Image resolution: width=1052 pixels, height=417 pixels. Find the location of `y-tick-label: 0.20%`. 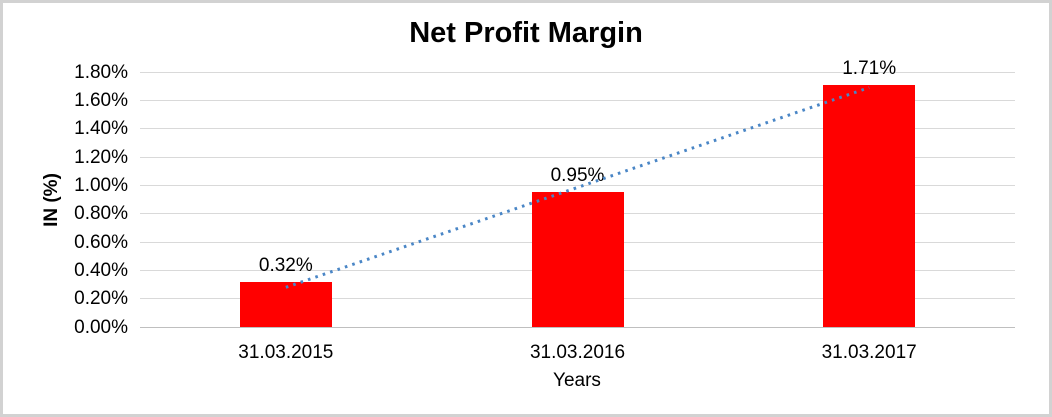

y-tick-label: 0.20% is located at coordinates (101, 299).